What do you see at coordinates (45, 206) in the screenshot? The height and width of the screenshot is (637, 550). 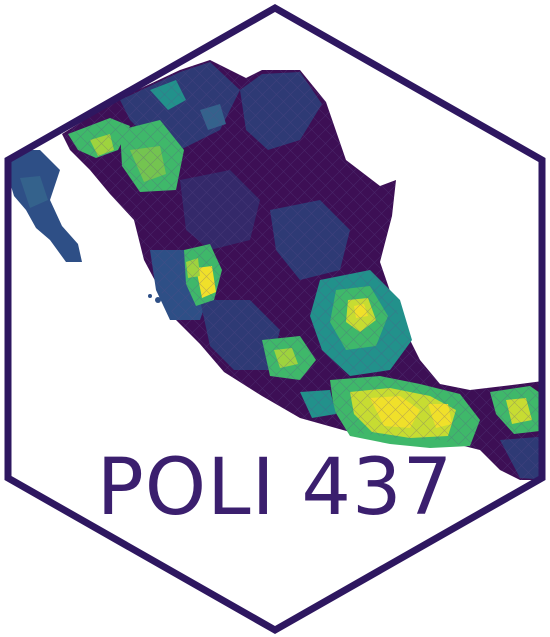 I see `baja-california-region` at bounding box center [45, 206].